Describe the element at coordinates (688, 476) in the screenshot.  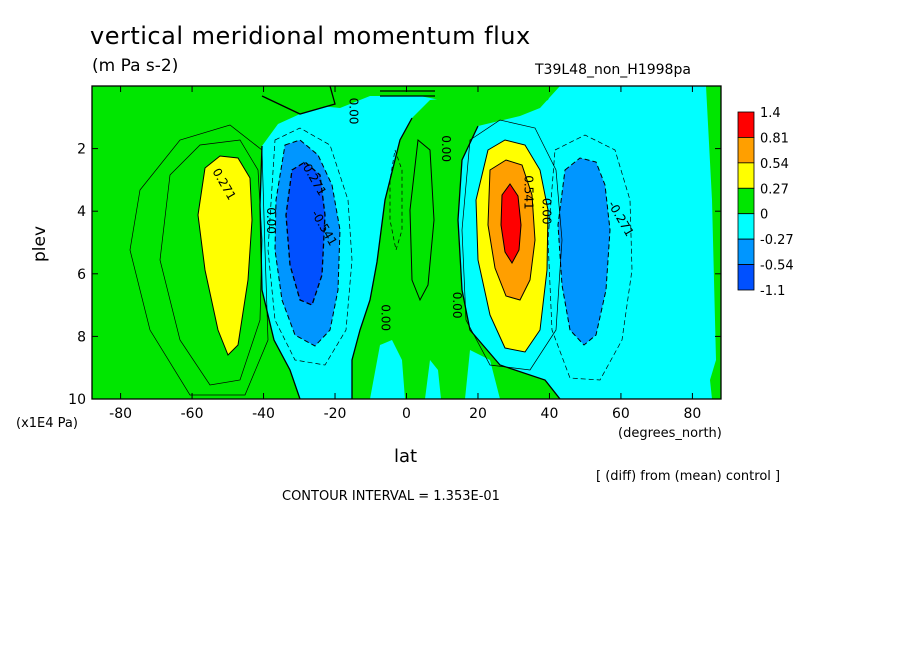
I see `diff-note: [ (diff) from (mean) control ]` at that location.